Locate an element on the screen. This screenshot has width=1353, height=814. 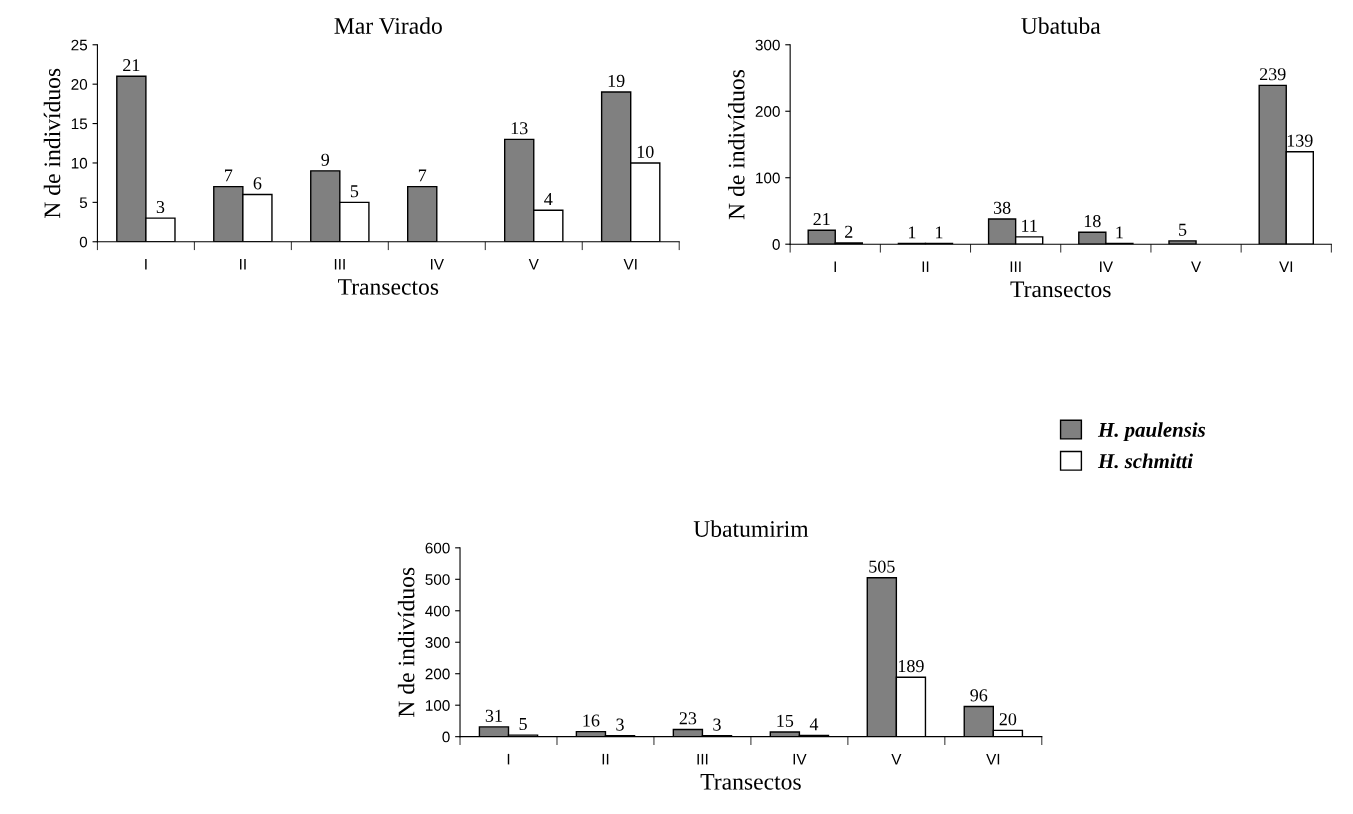
data-label: 9 is located at coordinates (325, 159).